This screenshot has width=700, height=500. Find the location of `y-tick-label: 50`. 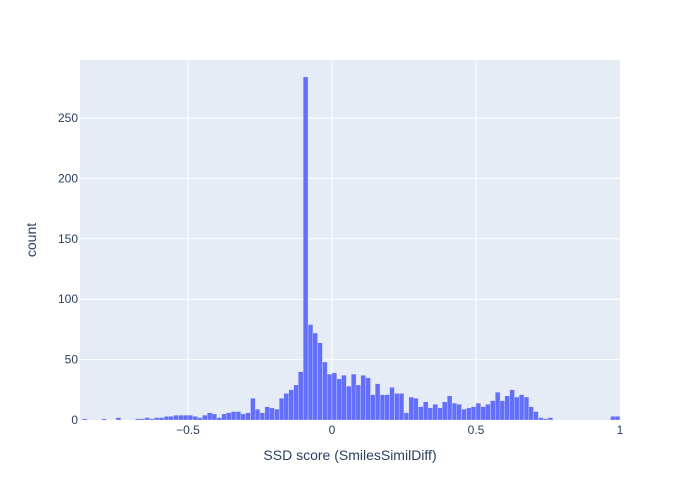

y-tick-label: 50 is located at coordinates (72, 360).